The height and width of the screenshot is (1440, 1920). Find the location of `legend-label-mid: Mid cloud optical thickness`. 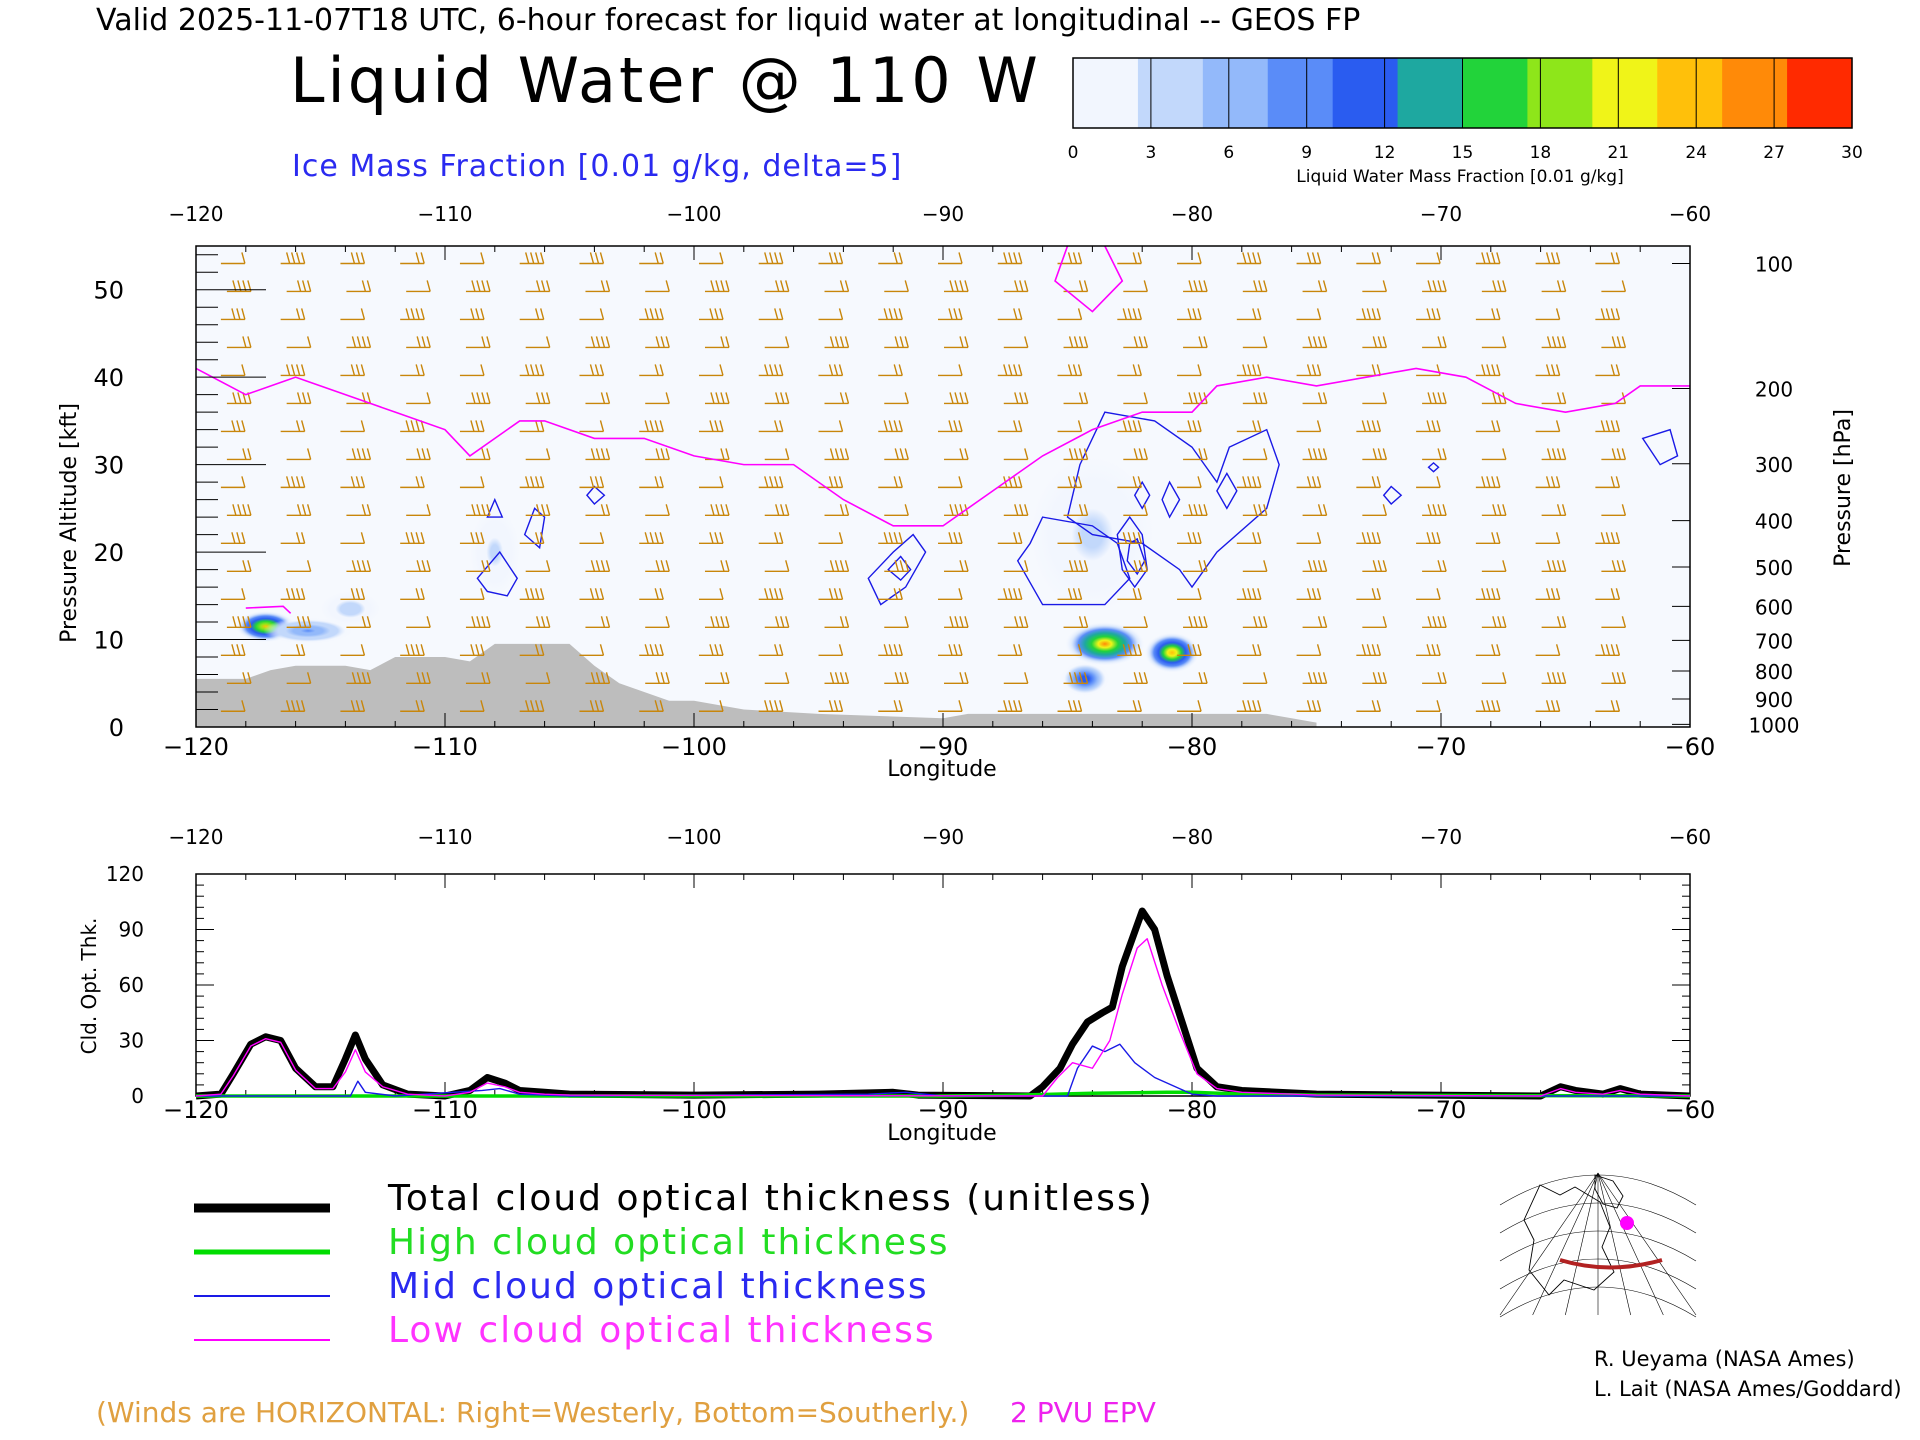

legend-label-mid: Mid cloud optical thickness is located at coordinates (658, 1286).